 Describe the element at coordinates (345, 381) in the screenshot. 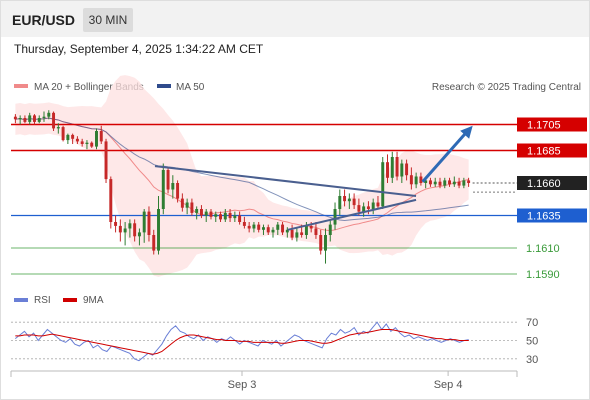

I see `x-axis-ticks: Sep 3 Sep 4` at that location.